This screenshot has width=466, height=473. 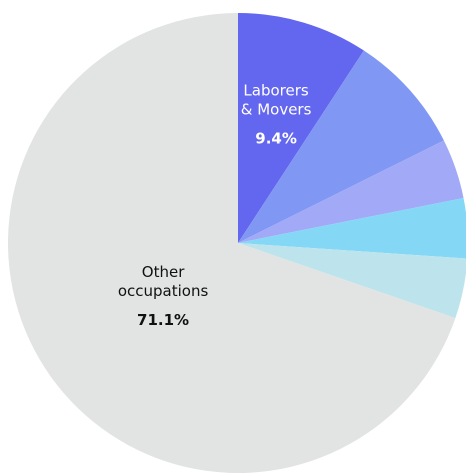 I want to click on slice-label-5-line-0: Other, so click(x=163, y=272).